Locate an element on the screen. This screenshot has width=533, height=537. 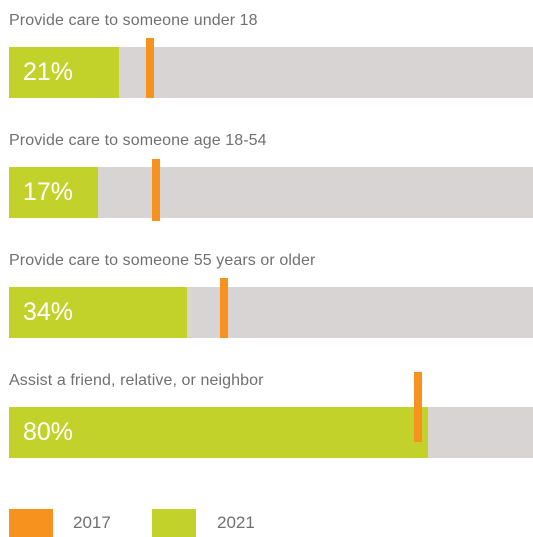
bar-track: 17% is located at coordinates (271, 190).